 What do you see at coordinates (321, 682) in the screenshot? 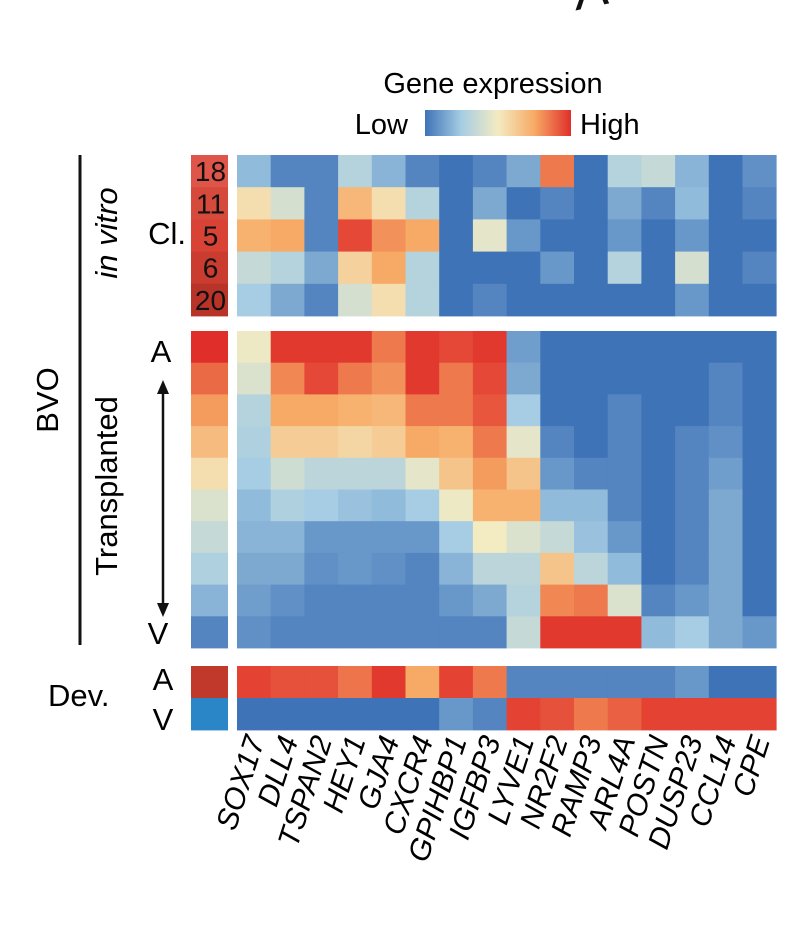
I see `developmental-cell-tspan2` at bounding box center [321, 682].